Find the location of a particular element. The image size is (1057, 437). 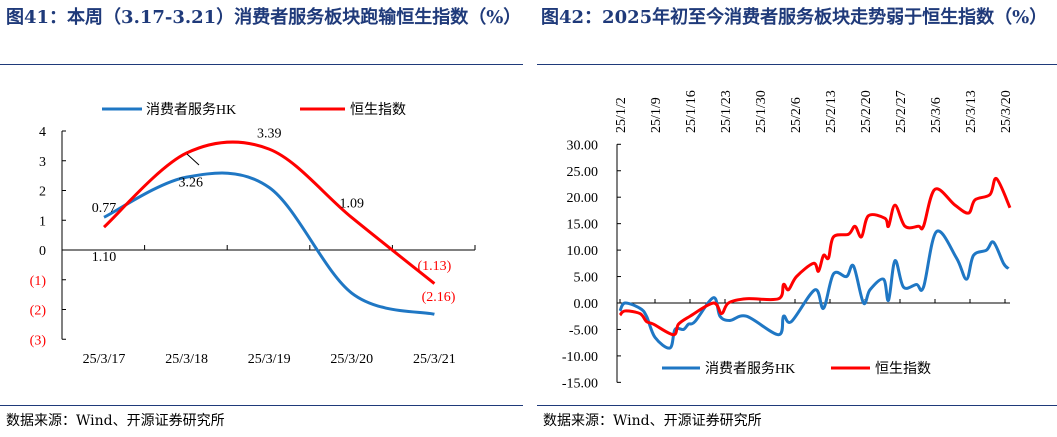

y-tick-label: -5.00 is located at coordinates (583, 330).